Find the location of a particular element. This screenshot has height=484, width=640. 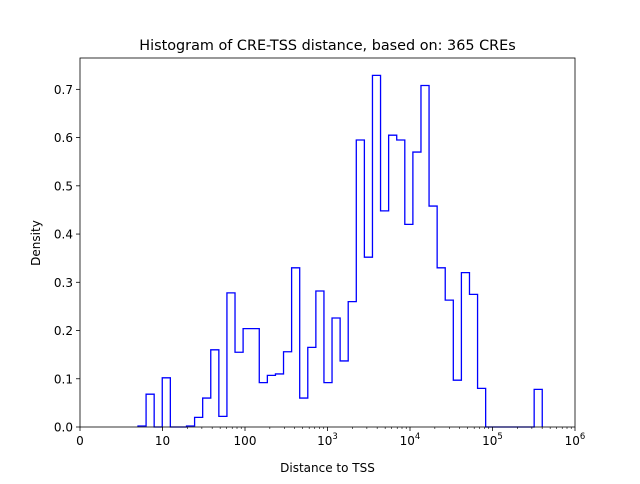

x-tick-label: 10⁴ is located at coordinates (410, 440).